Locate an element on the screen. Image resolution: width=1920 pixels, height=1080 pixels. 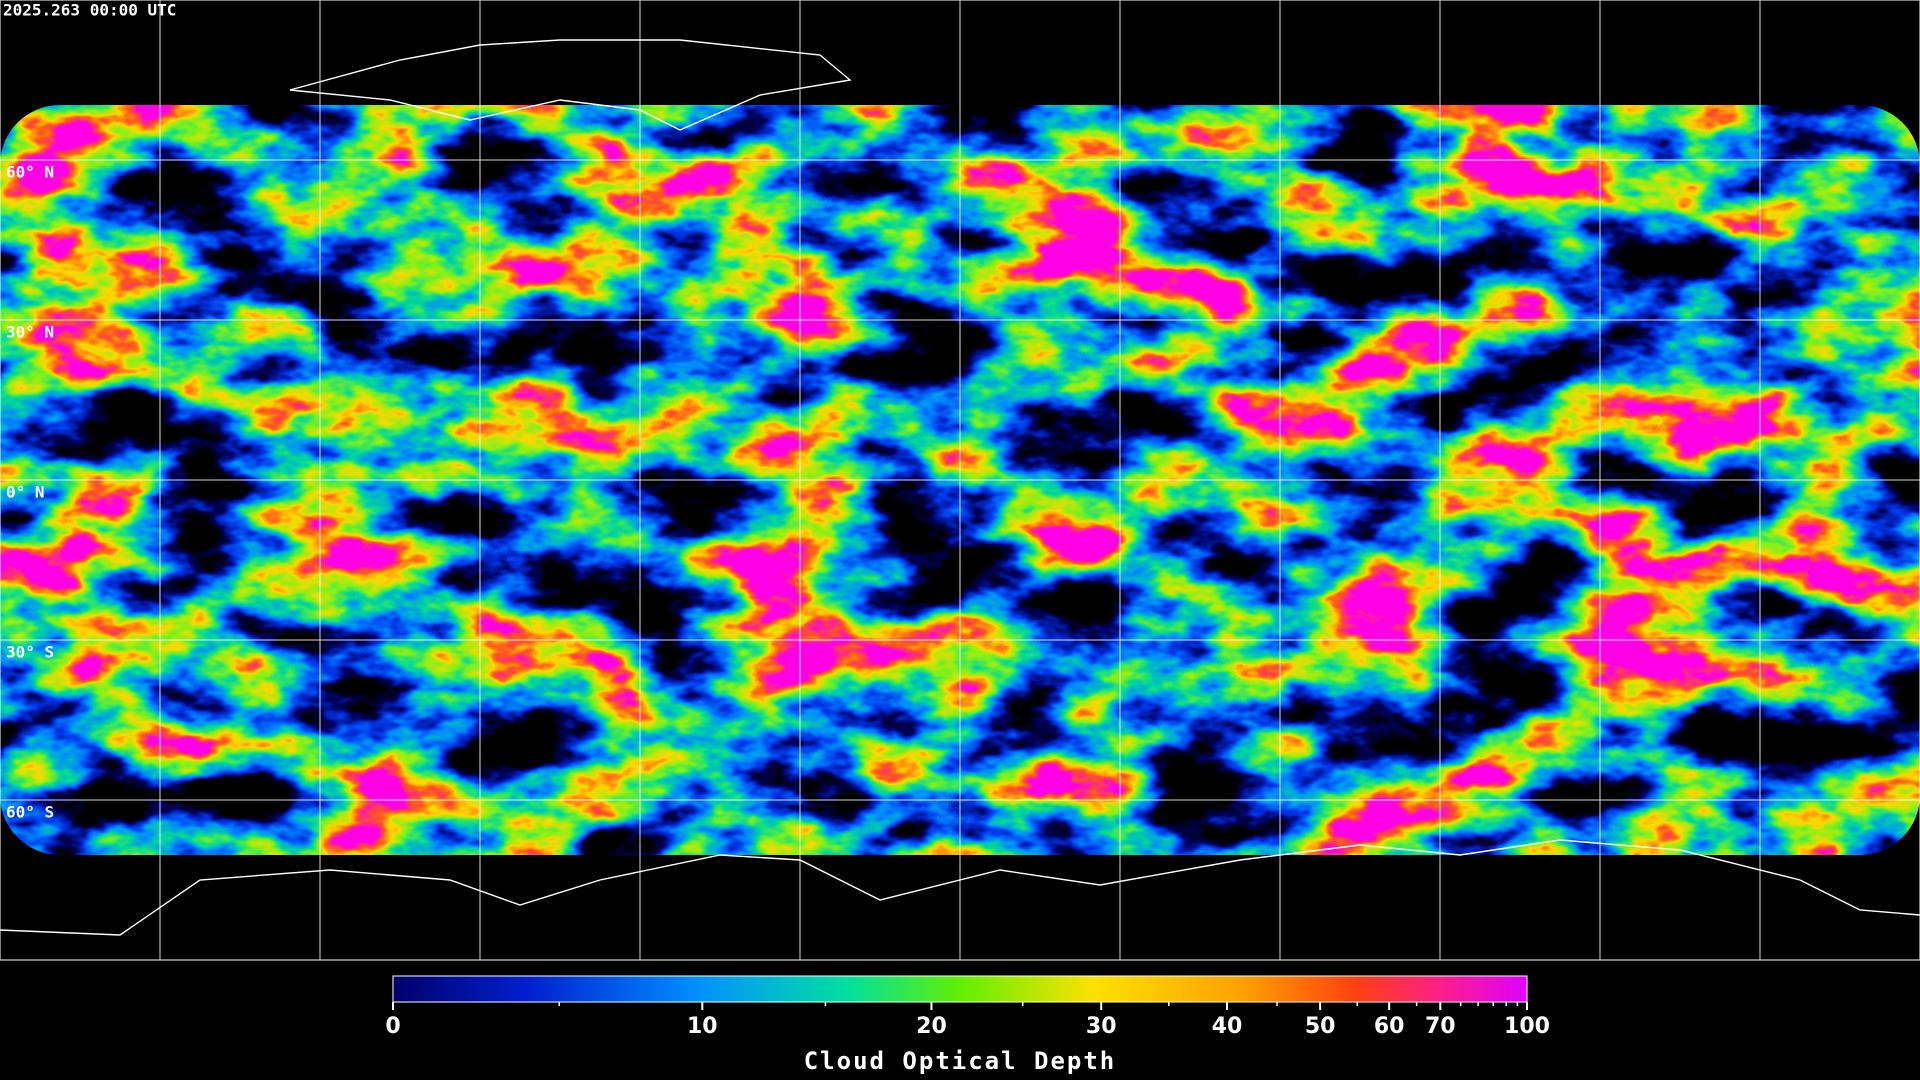
timestamp: 2025.263 00:00 UTC is located at coordinates (89, 10).